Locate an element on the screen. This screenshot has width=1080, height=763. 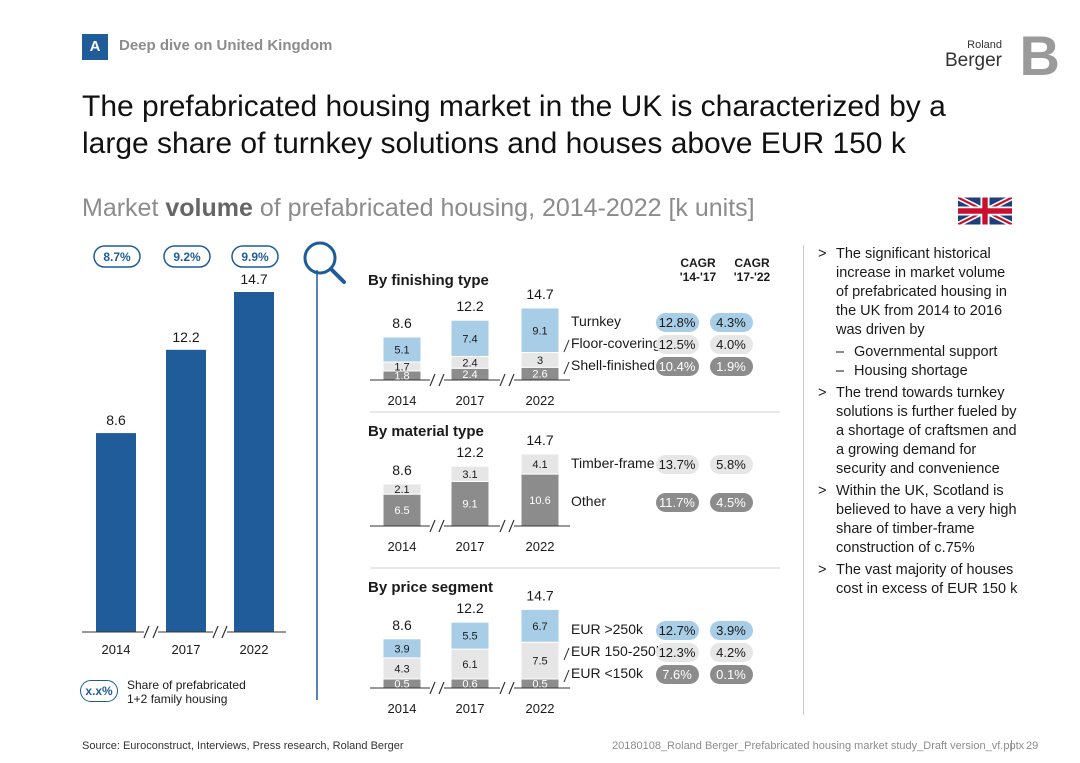
by-price-segment-label-2014-1: 4.3 is located at coordinates (401, 669).